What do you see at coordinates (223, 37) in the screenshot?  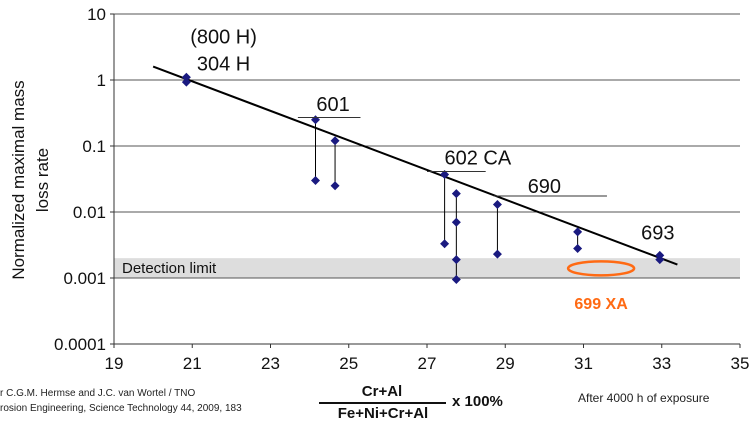 I see `alloy-label: (800 H)` at bounding box center [223, 37].